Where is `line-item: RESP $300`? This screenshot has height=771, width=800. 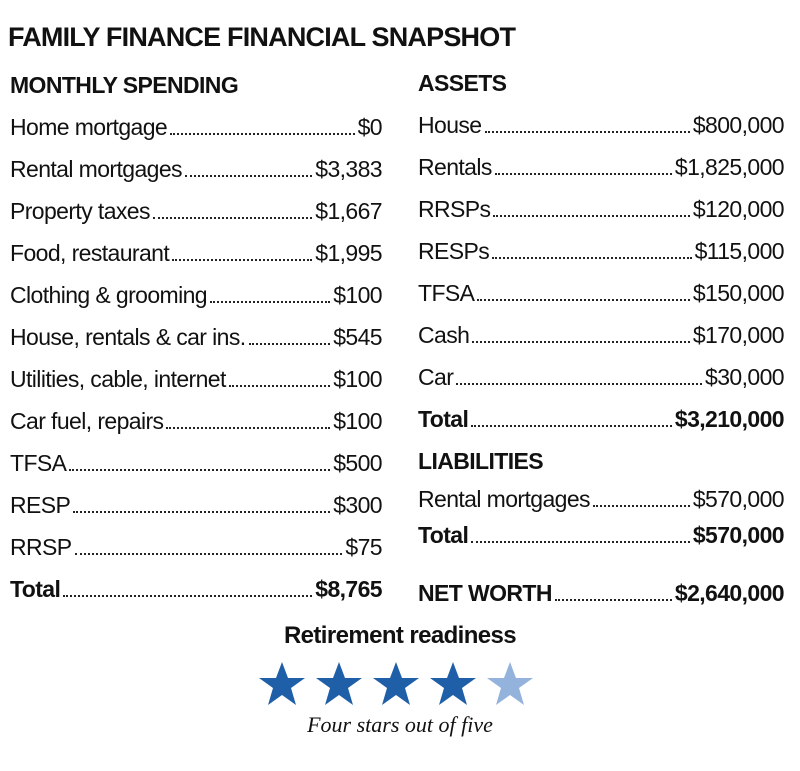
line-item: RESP $300 is located at coordinates (196, 513).